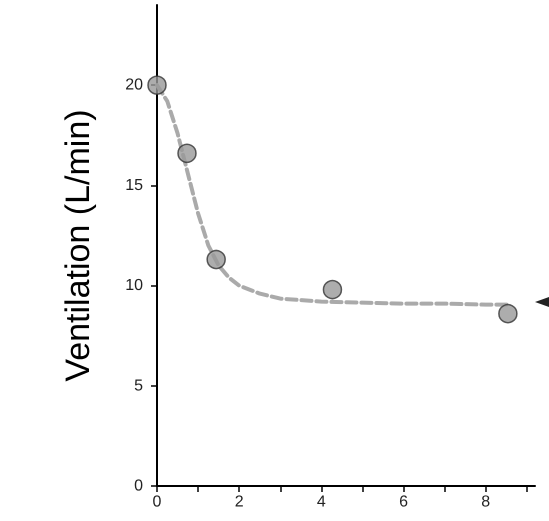  I want to click on x-tick-label: 8, so click(485, 502).